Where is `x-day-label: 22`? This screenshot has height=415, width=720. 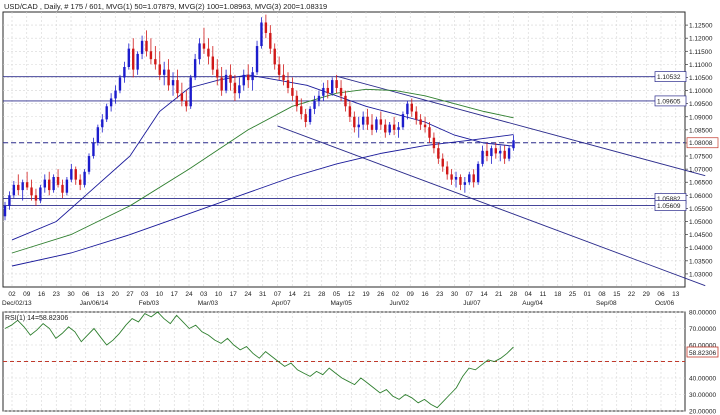 x-day-label: 22 is located at coordinates (632, 294).